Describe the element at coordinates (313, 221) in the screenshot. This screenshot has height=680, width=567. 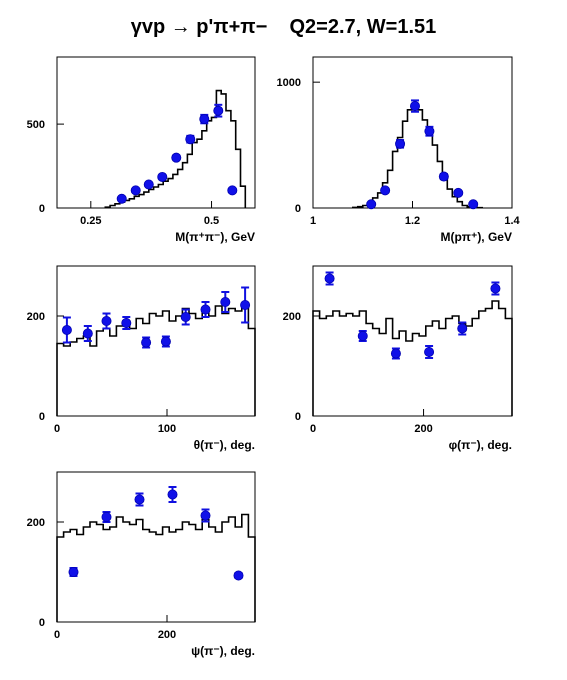
I see `x-tick-label: 1` at that location.